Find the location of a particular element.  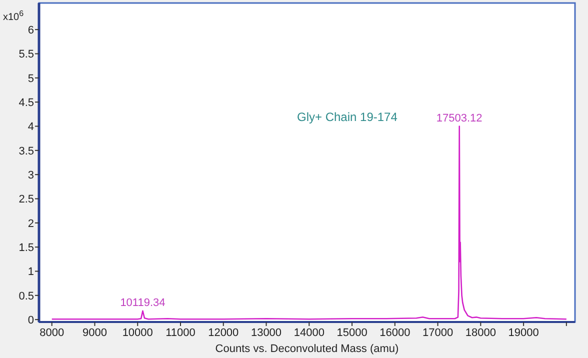

y-tick-label: 6 is located at coordinates (31, 30).